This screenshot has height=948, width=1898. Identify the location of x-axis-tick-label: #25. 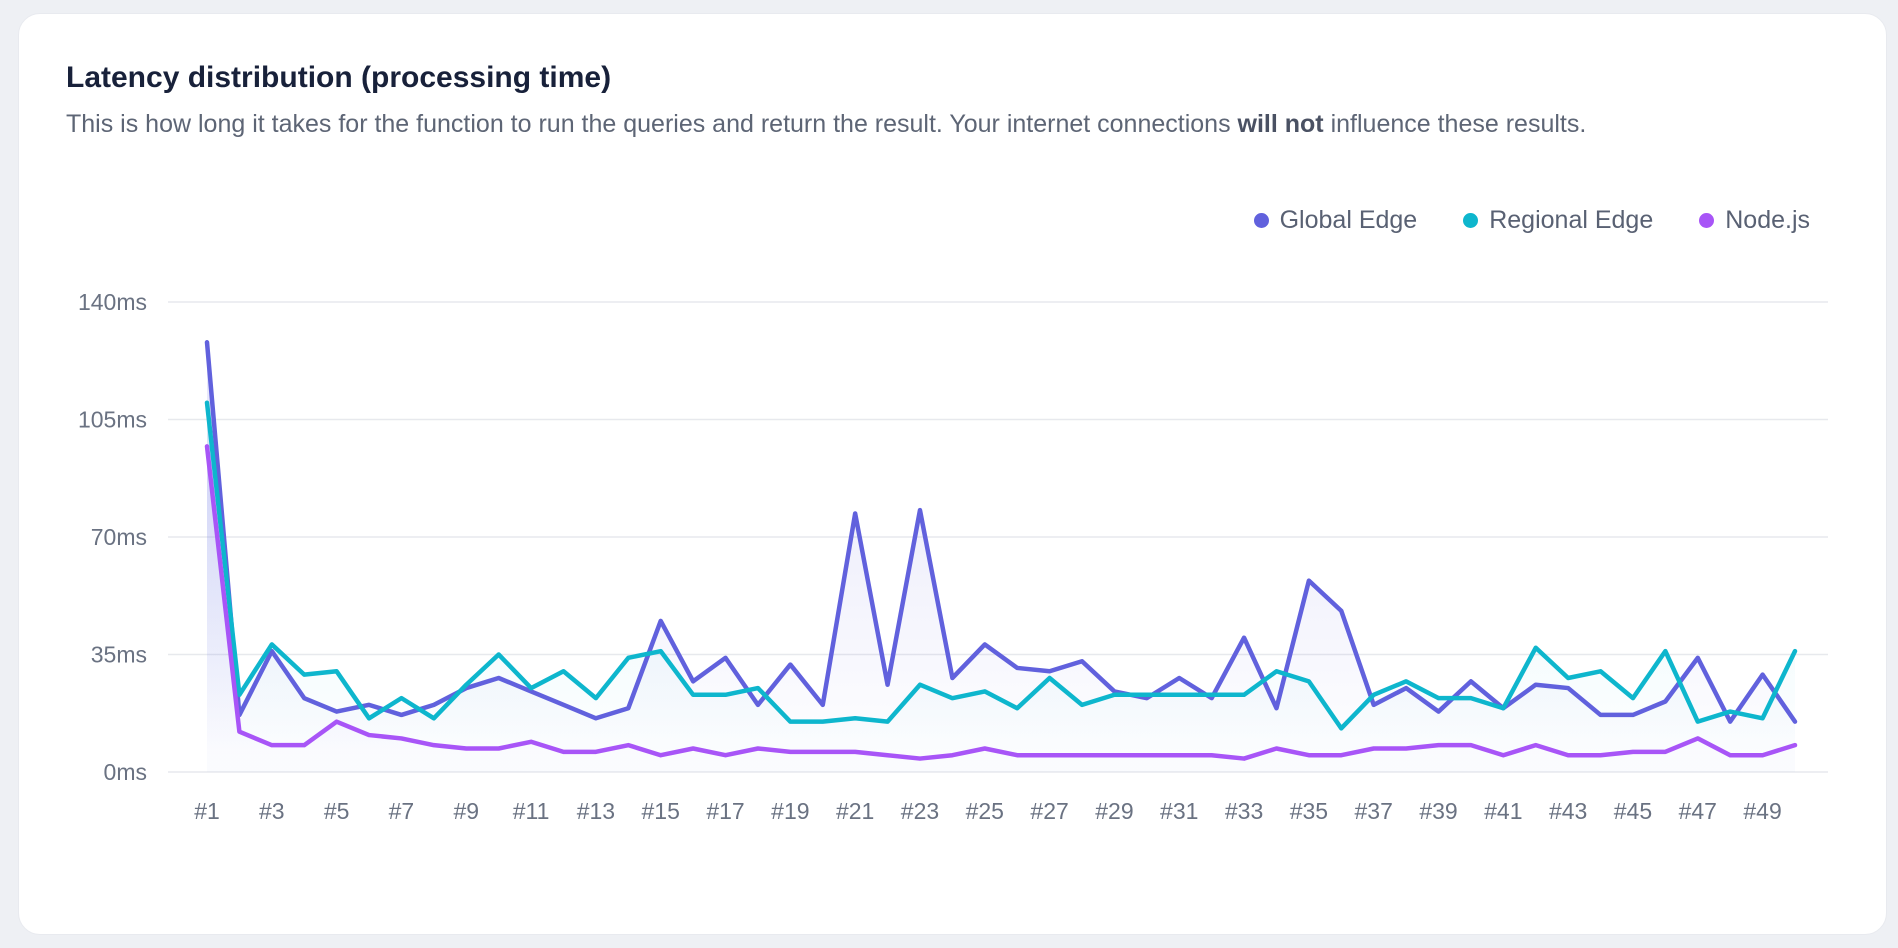
(985, 811).